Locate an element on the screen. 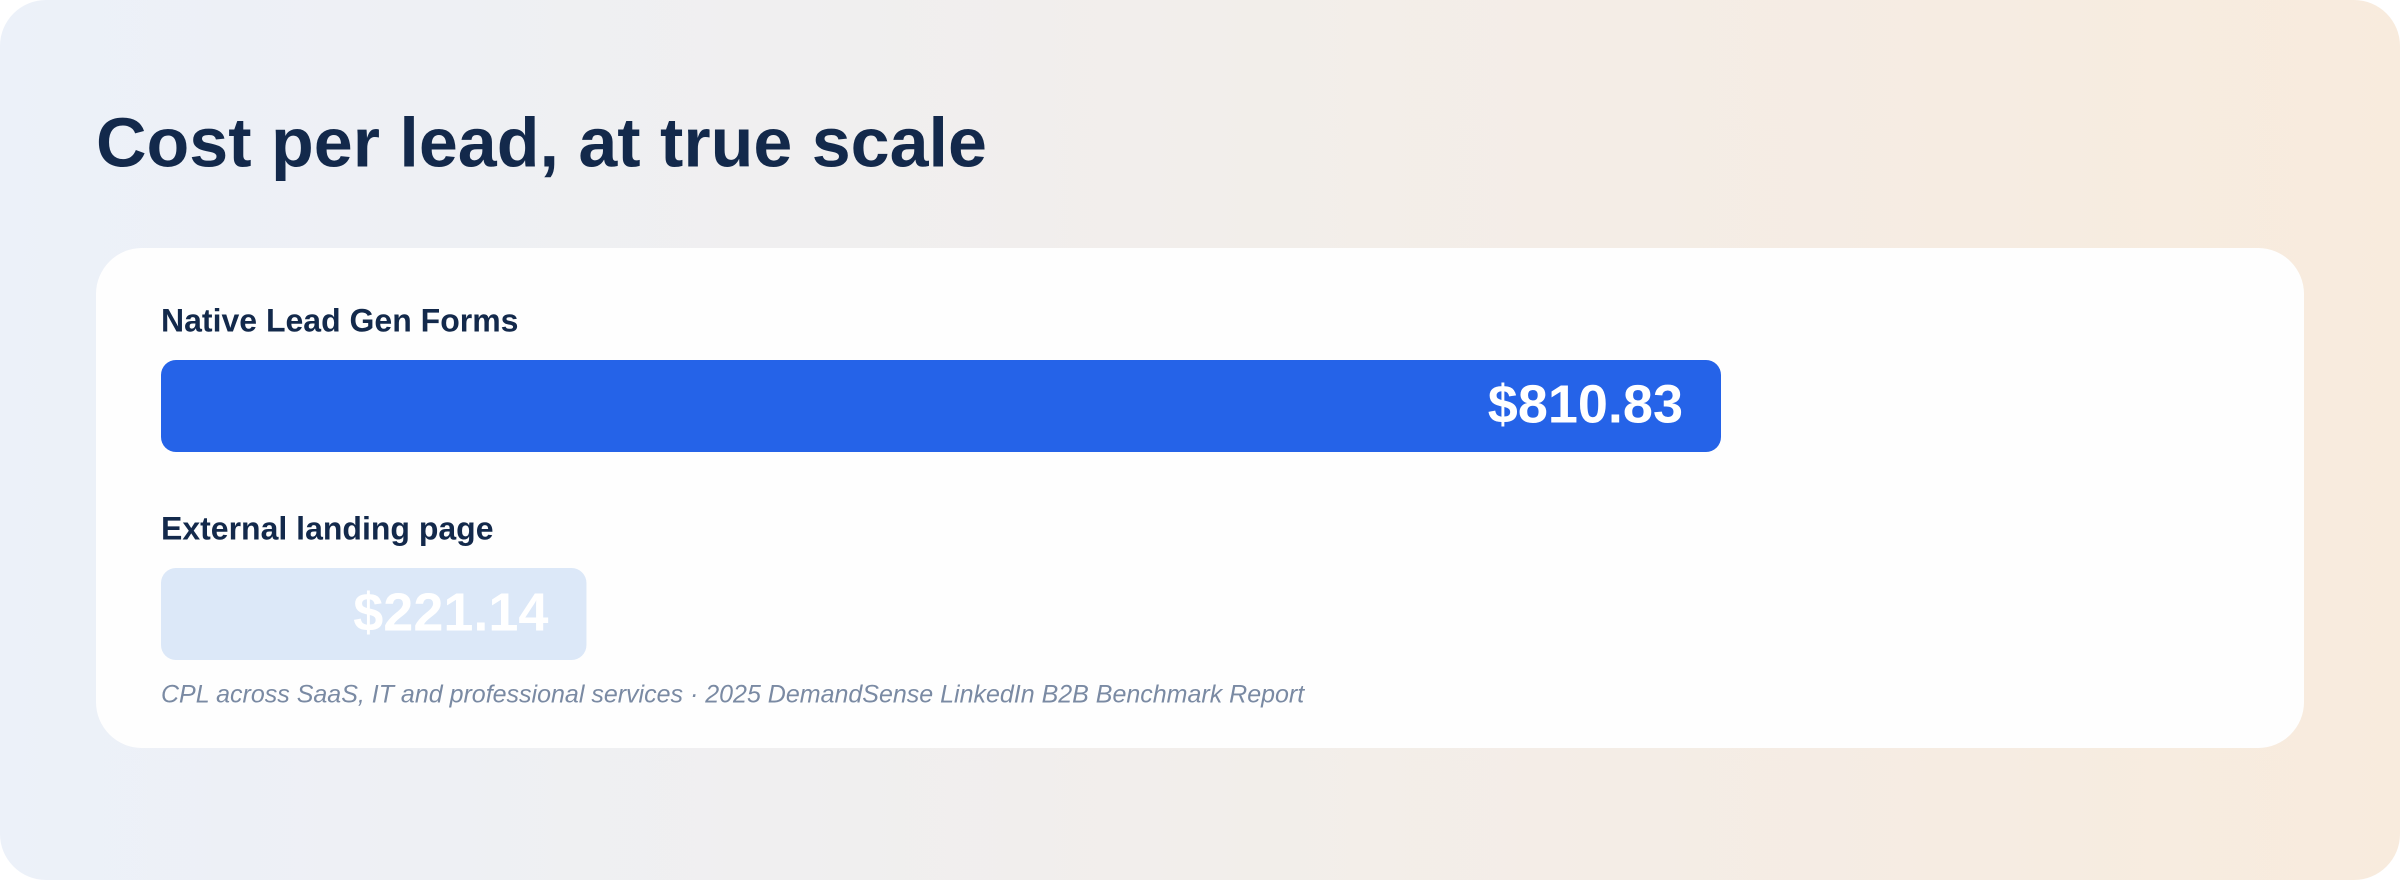 The width and height of the screenshot is (2400, 880). value-label: $810.83 is located at coordinates (1585, 404).